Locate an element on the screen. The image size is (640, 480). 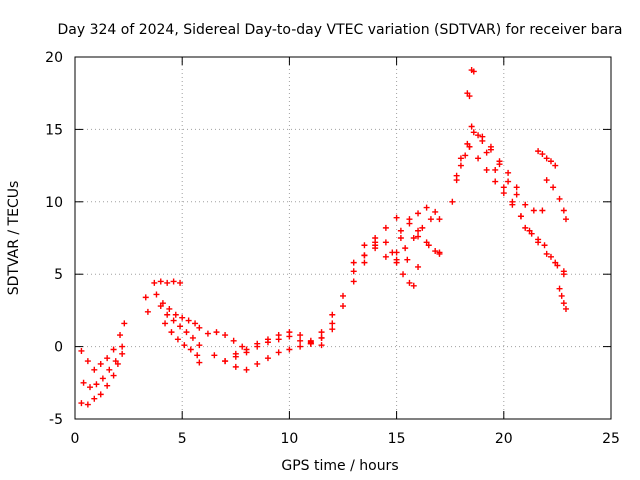
y-tick-label: 10 is located at coordinates (54, 203).